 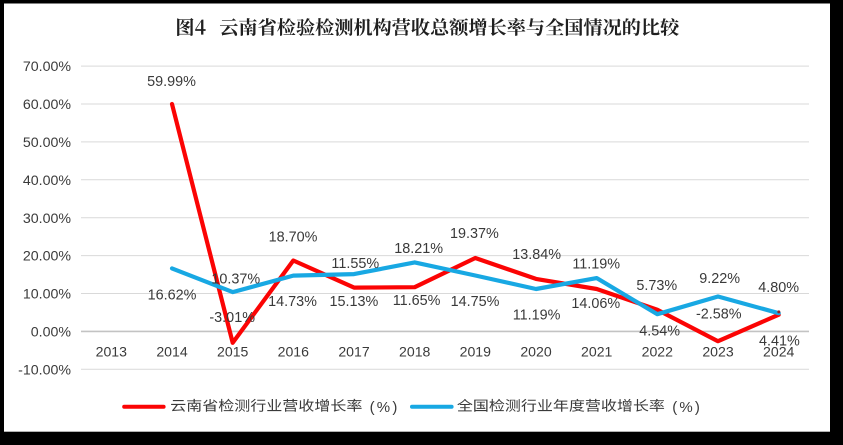 What do you see at coordinates (232, 318) in the screenshot?
I see `svg-text: -3.01%` at bounding box center [232, 318].